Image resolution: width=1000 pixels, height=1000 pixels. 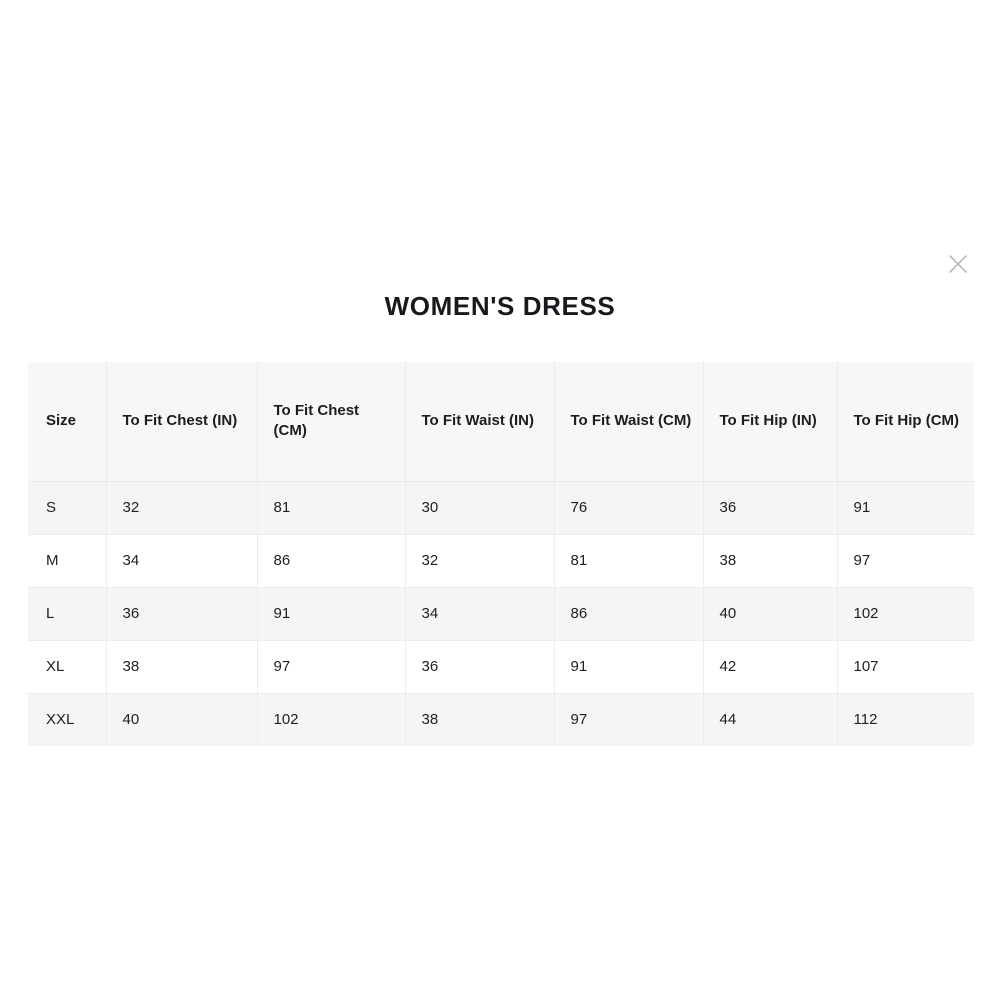 I want to click on cell-waist-cm: 97, so click(x=629, y=719).